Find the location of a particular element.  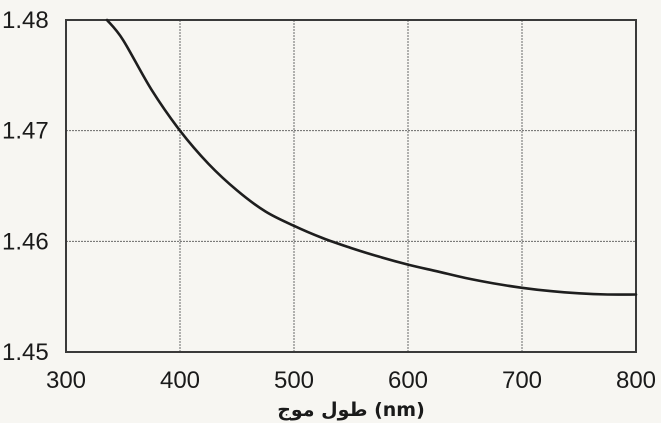

y-tick-label: 1.46 is located at coordinates (25, 241).